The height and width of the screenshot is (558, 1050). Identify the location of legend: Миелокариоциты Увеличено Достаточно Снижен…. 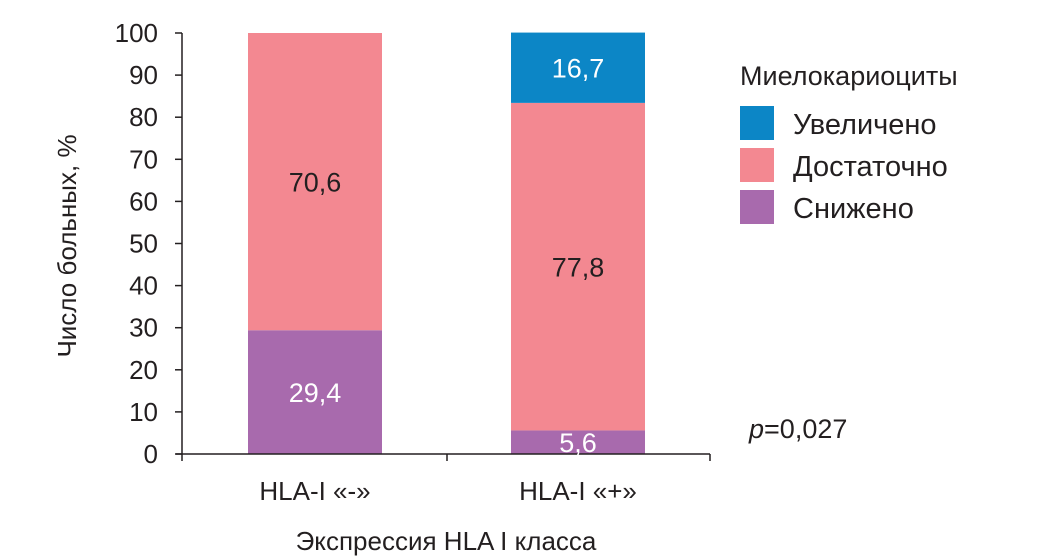
(849, 143).